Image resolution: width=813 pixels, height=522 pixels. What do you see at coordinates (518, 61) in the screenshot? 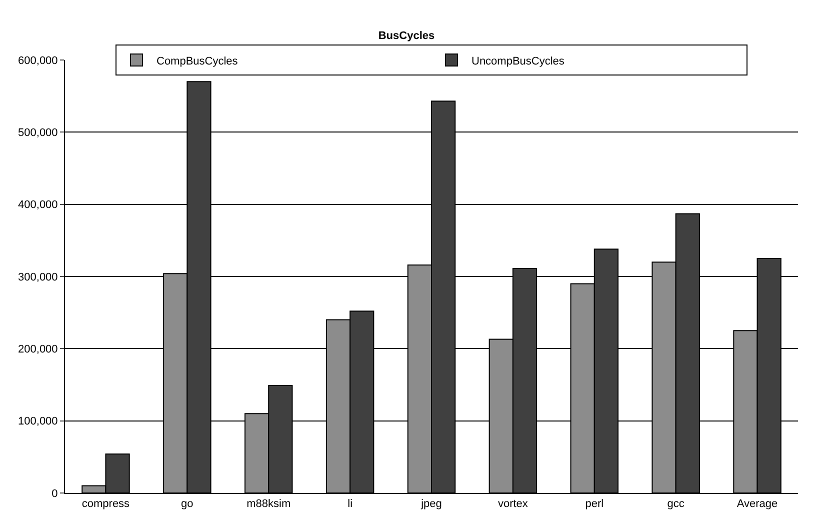
I see `legend-label: UncompBusCycles` at bounding box center [518, 61].